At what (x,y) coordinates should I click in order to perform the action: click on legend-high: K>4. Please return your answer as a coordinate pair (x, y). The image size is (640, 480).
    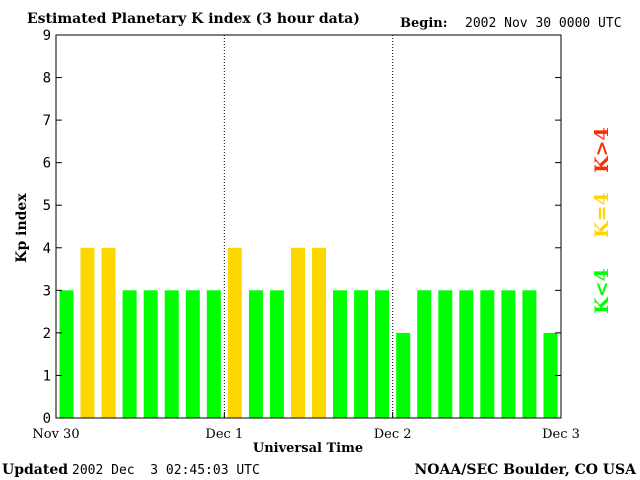
    Looking at the image, I should click on (602, 150).